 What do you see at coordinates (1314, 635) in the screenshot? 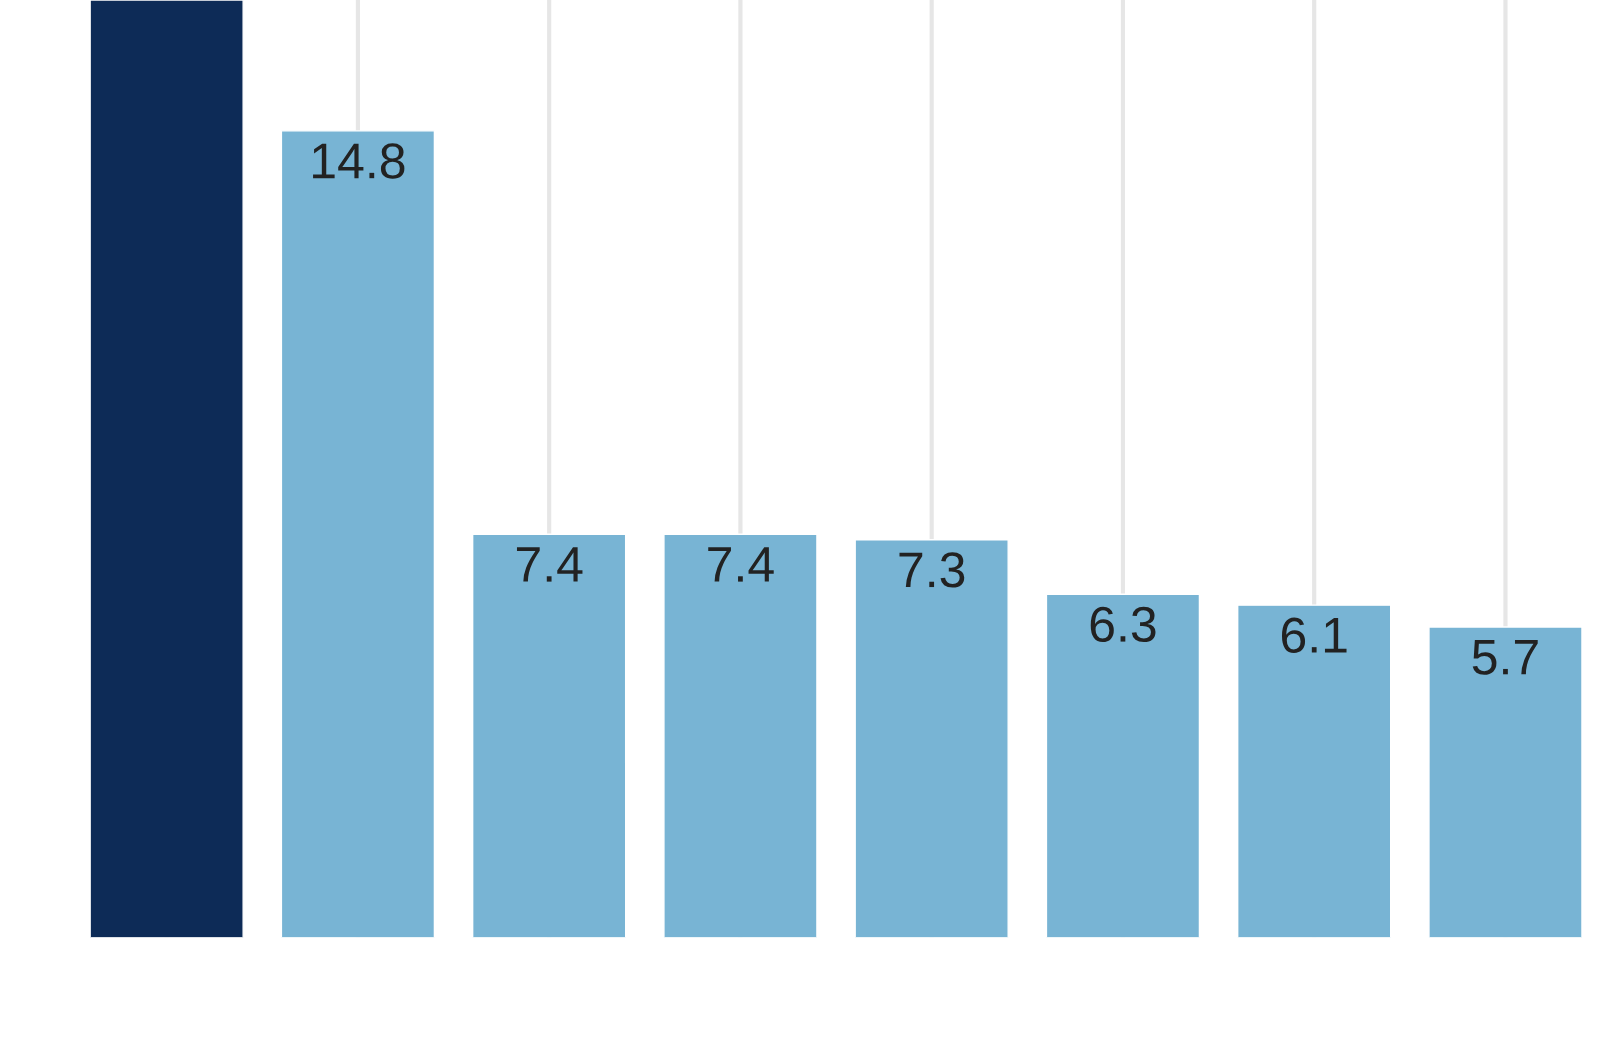
I see `data-label: 6.1` at bounding box center [1314, 635].